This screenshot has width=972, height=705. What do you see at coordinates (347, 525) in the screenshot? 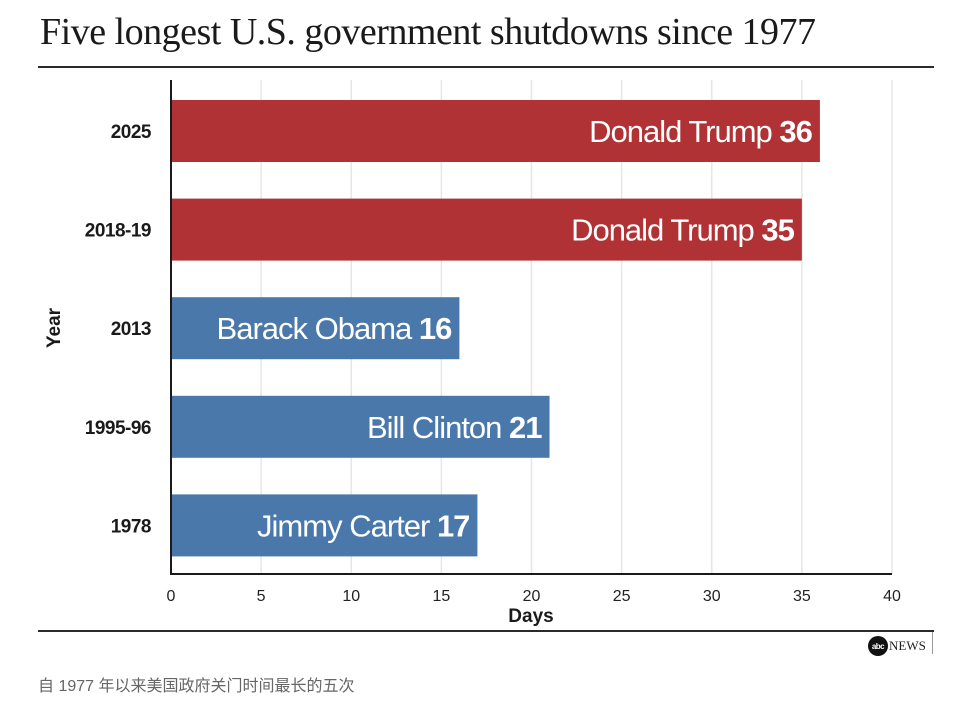
I see `bar-label-name: Jimmy Carter` at bounding box center [347, 525].